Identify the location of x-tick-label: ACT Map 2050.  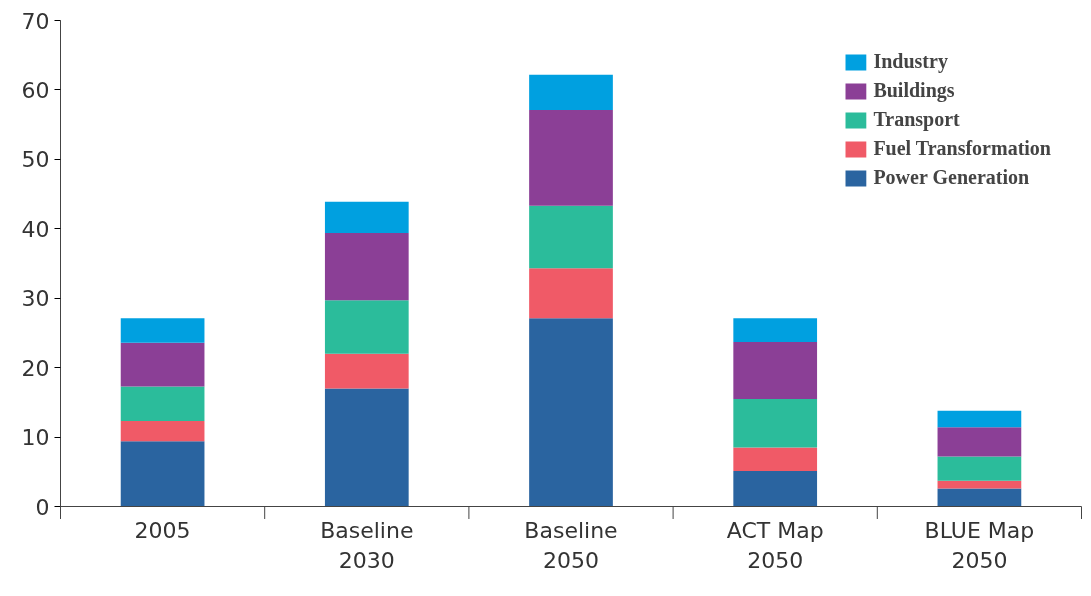
(775, 545).